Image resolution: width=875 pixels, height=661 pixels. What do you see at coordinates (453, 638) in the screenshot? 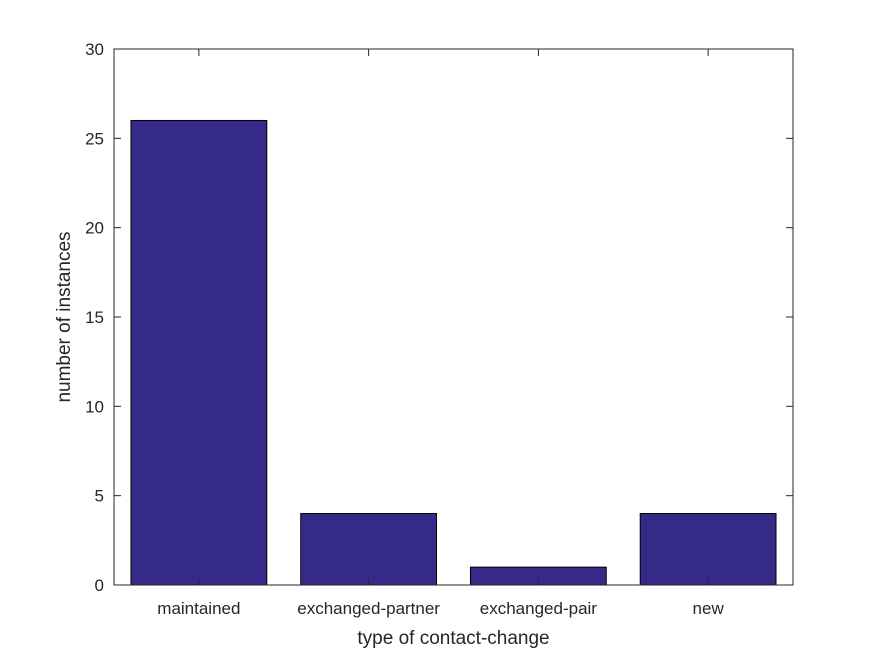
I see `x-axis-label: type of contact-change` at bounding box center [453, 638].